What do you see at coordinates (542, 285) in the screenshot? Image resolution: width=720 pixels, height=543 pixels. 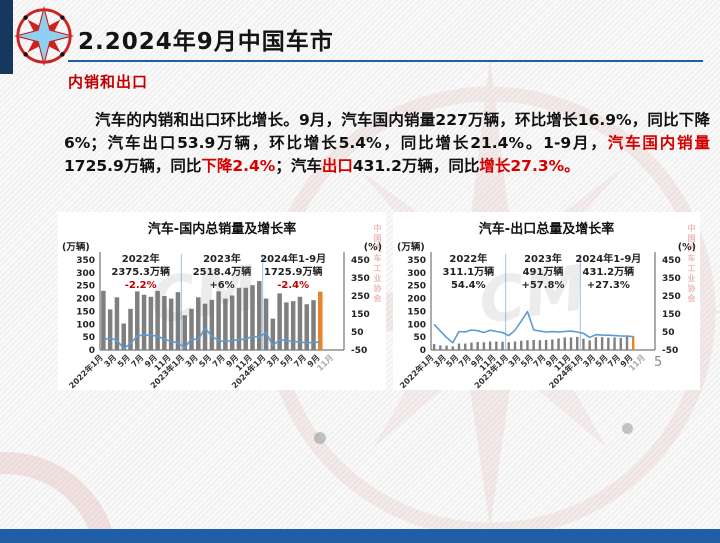 I see `annotation-growth: +57.8%` at bounding box center [542, 285].